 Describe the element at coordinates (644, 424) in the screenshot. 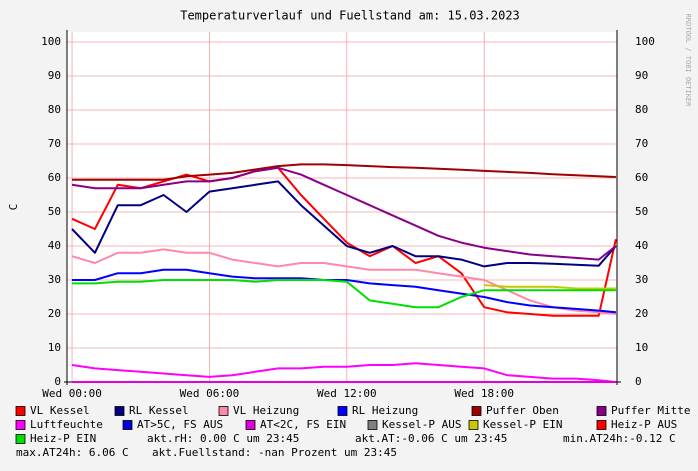

I see `legend-label: Heiz-P AUS` at that location.